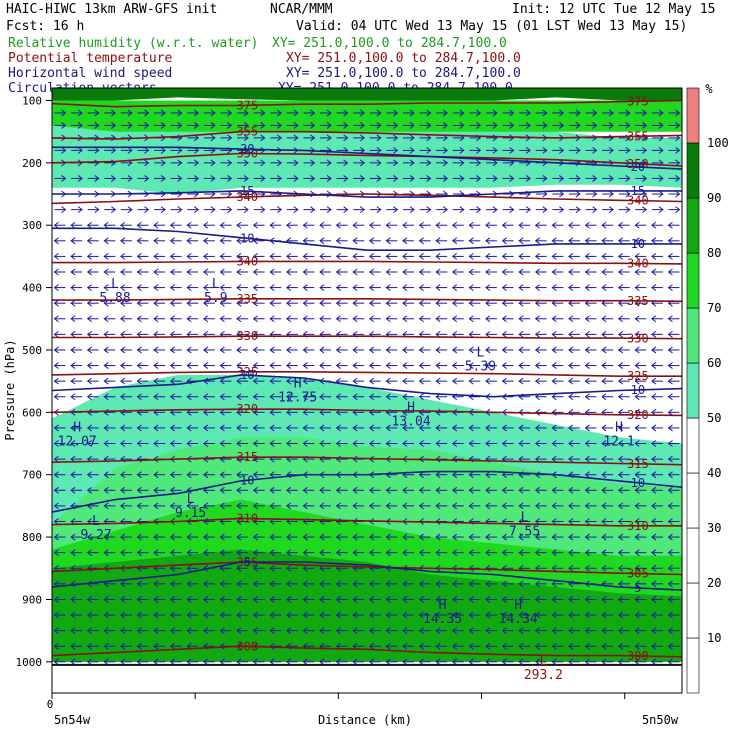 This screenshot has width=740, height=740. Describe the element at coordinates (638, 656) in the screenshot. I see `theta-contour-label: 300` at that location.